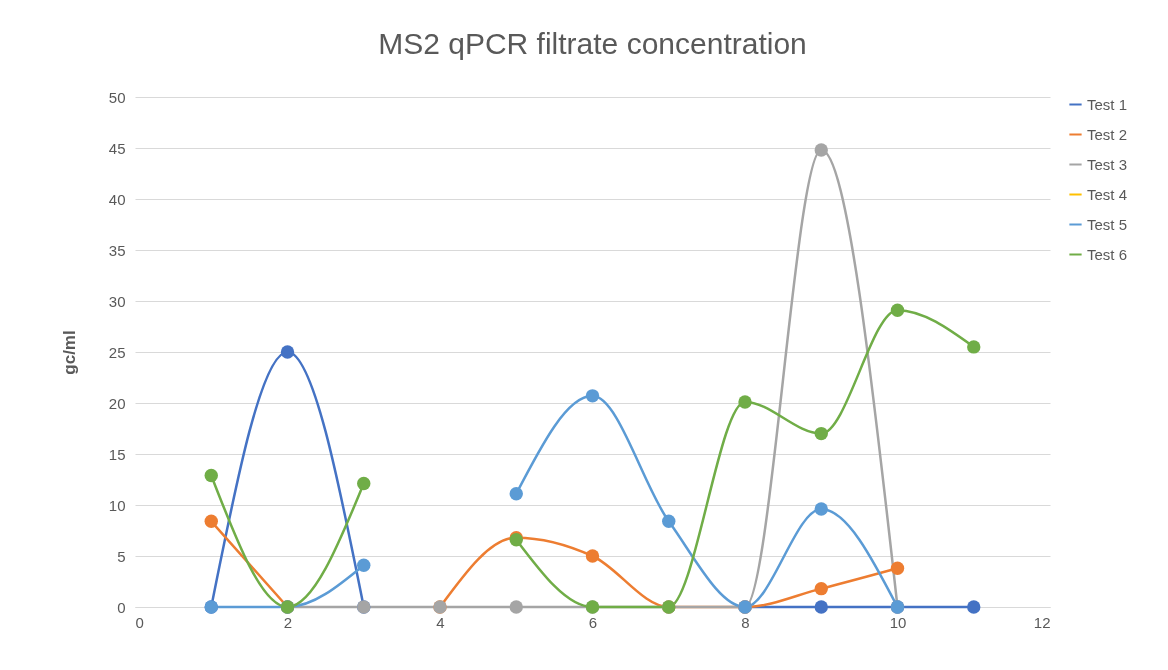 The width and height of the screenshot is (1168, 670). Describe the element at coordinates (288, 622) in the screenshot. I see `x-tick-label: 2` at that location.